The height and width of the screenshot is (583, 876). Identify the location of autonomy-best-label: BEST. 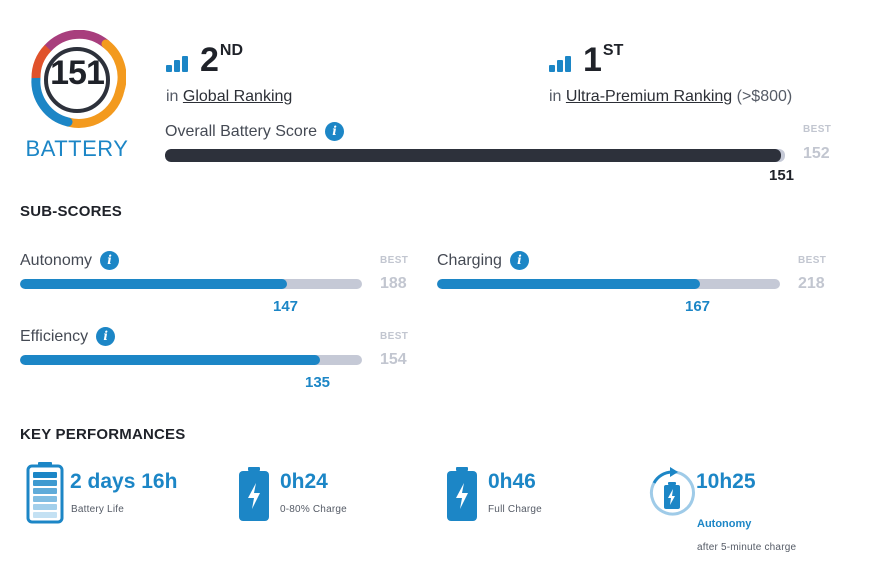
(394, 260).